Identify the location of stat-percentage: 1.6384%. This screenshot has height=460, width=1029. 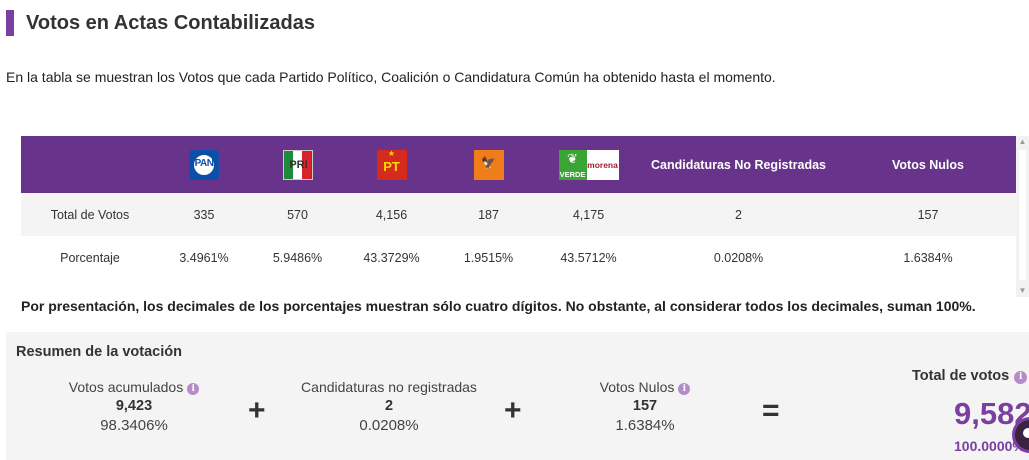
(645, 425).